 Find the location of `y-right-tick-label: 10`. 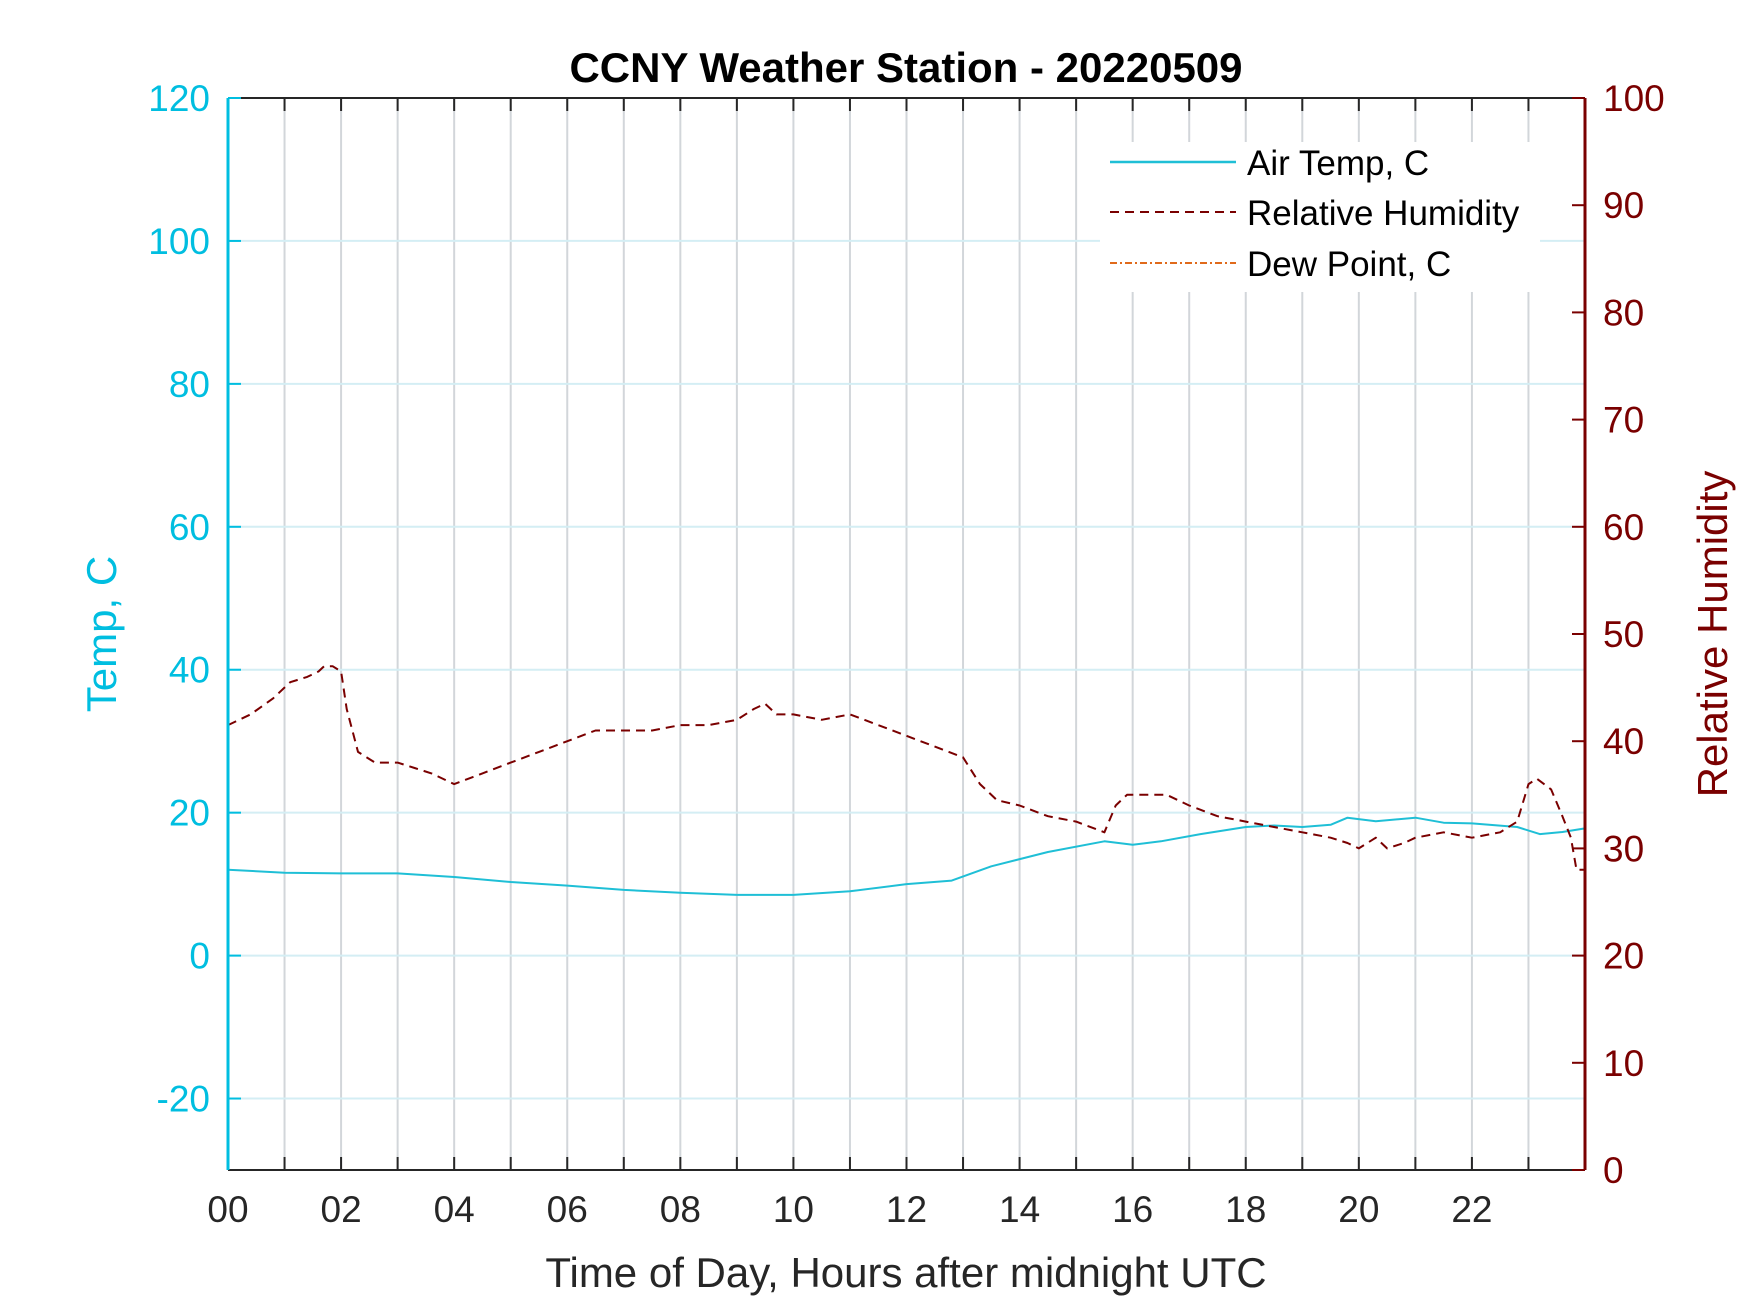

y-right-tick-label: 10 is located at coordinates (1623, 1063).